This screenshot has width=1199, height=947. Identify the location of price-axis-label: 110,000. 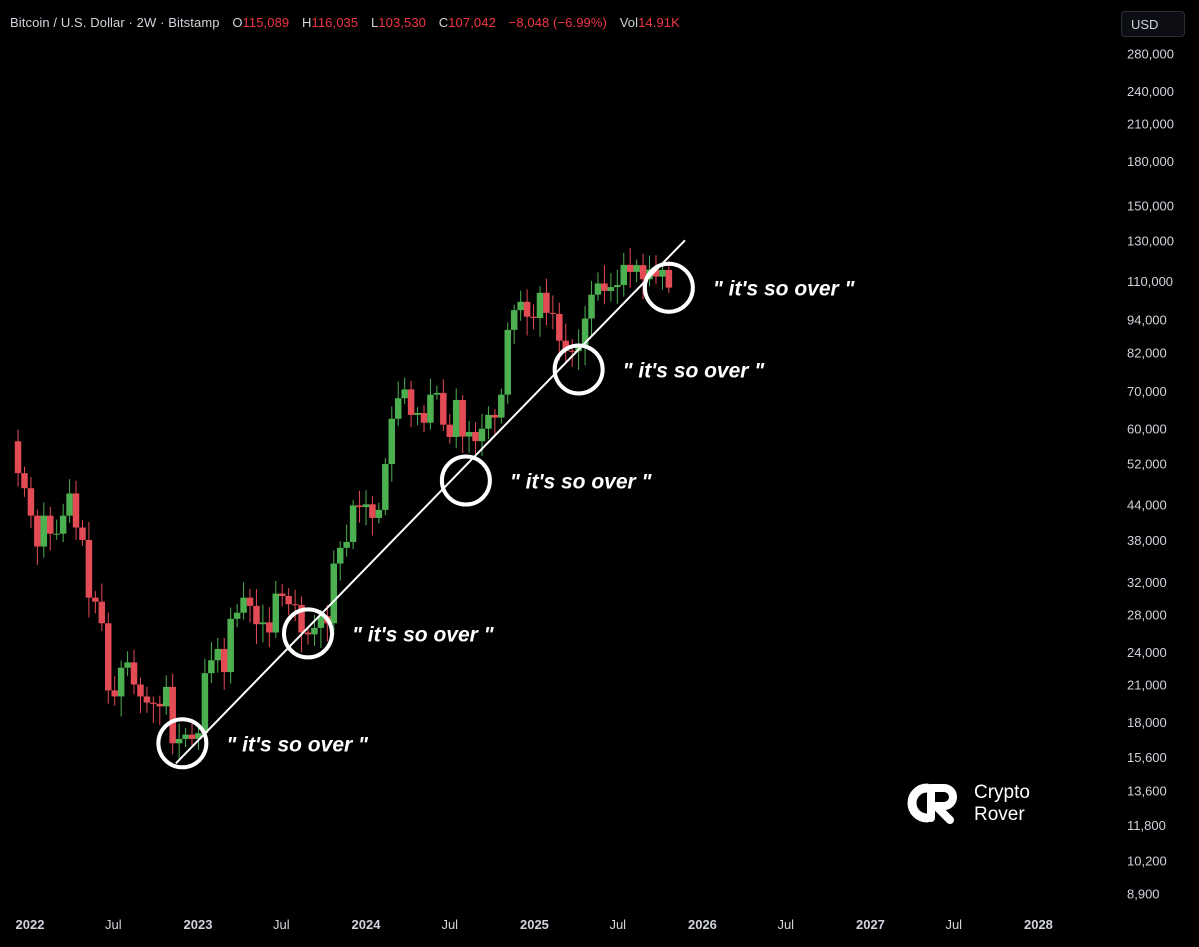
(1150, 281).